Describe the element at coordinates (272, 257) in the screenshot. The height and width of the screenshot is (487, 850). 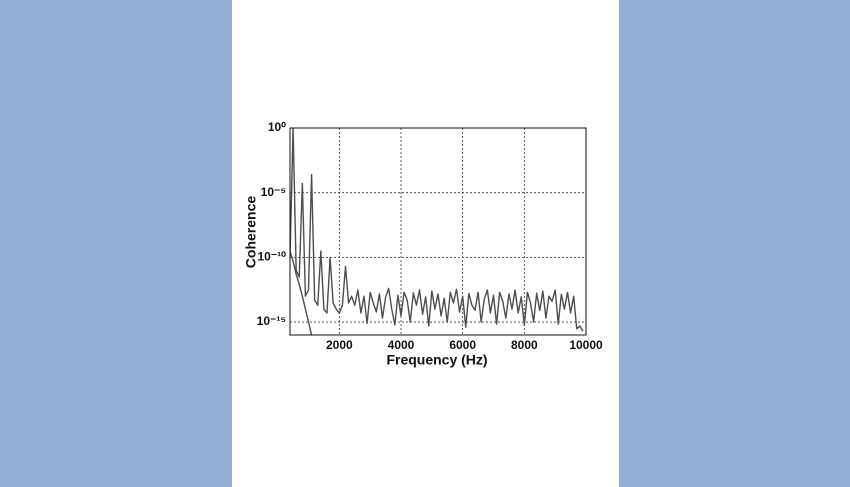
I see `y-tick-label: 10⁻¹⁰` at that location.